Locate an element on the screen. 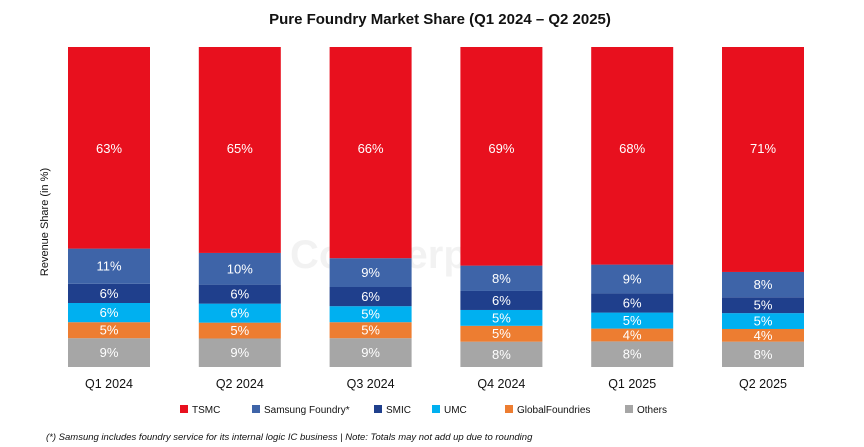 This screenshot has width=864, height=447. bar-globalfoundries-q3-2024 is located at coordinates (370, 330).